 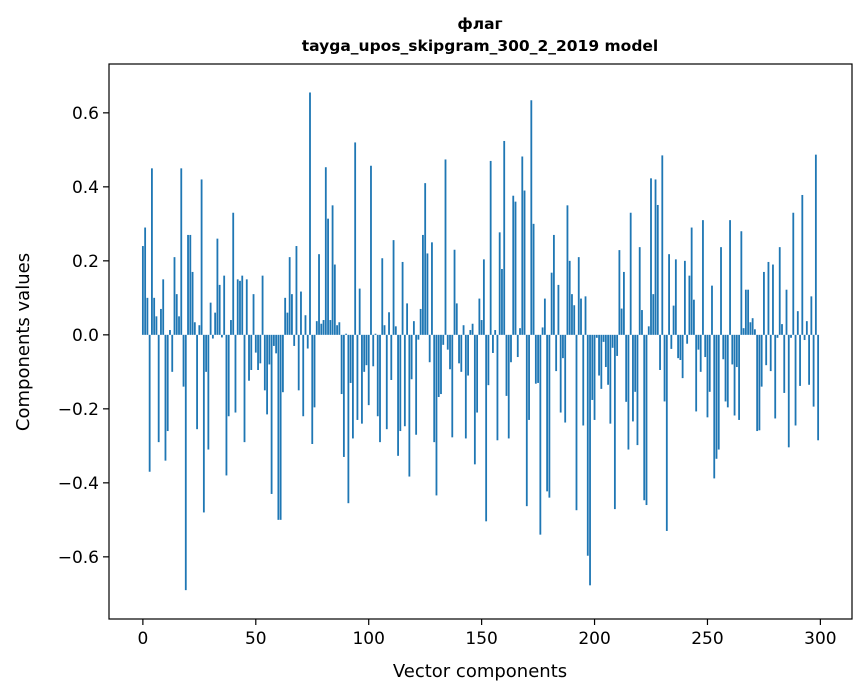 I want to click on y-tick-label: −0.2, so click(x=78, y=410).